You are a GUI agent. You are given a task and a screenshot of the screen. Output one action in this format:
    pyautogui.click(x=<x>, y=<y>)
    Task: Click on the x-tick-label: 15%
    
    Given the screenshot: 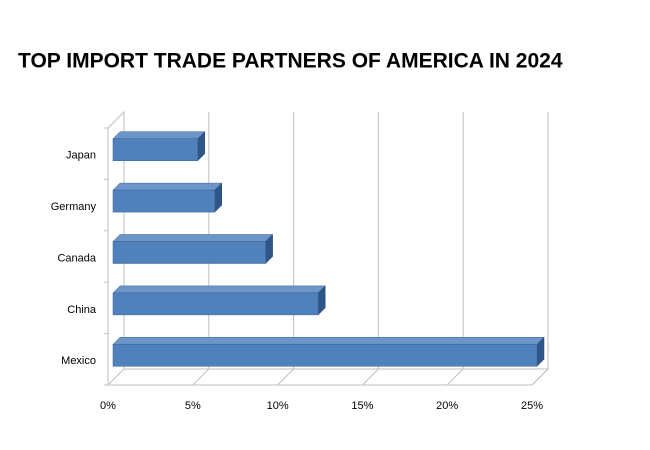 What is the action you would take?
    pyautogui.click(x=362, y=406)
    